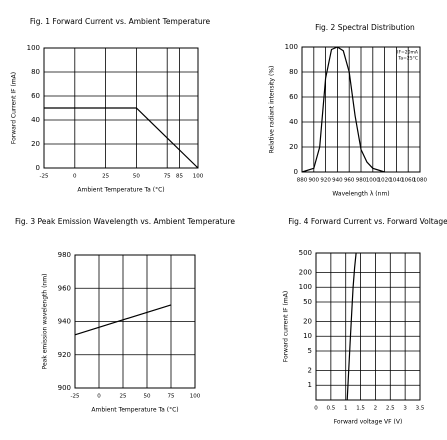  I want to click on x-tick-label: 1020, so click(385, 181).